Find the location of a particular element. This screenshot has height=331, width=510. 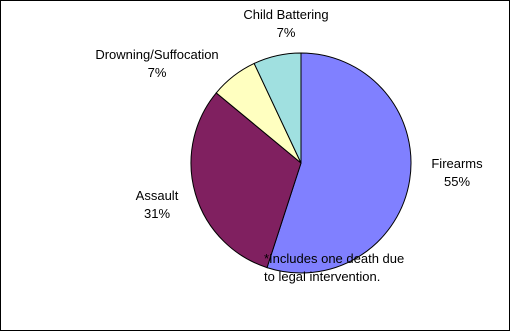

slice-label: Child Battering is located at coordinates (285, 14).